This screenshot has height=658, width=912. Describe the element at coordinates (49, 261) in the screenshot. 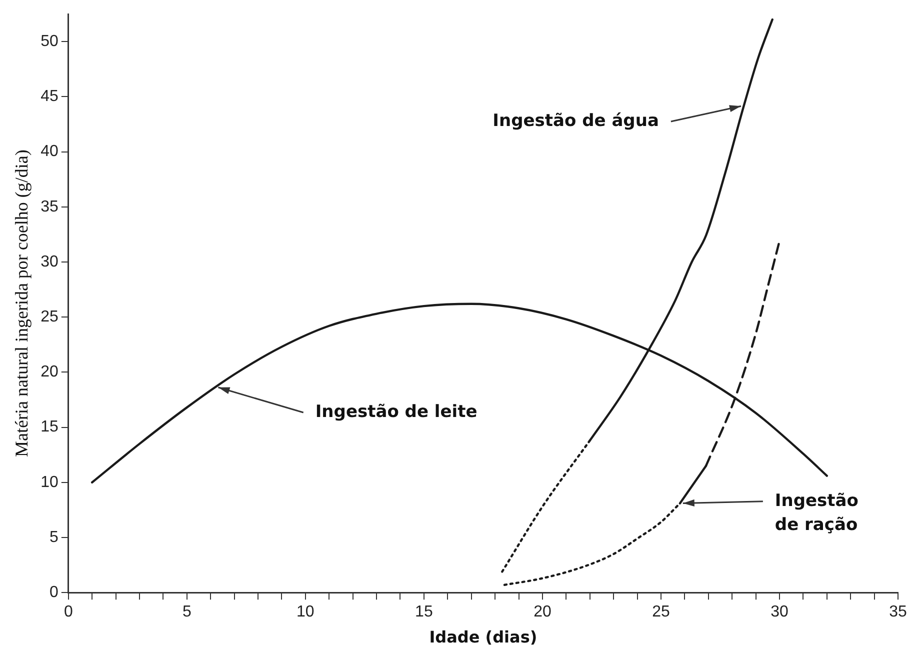

I see `y-tick-label: 30` at that location.